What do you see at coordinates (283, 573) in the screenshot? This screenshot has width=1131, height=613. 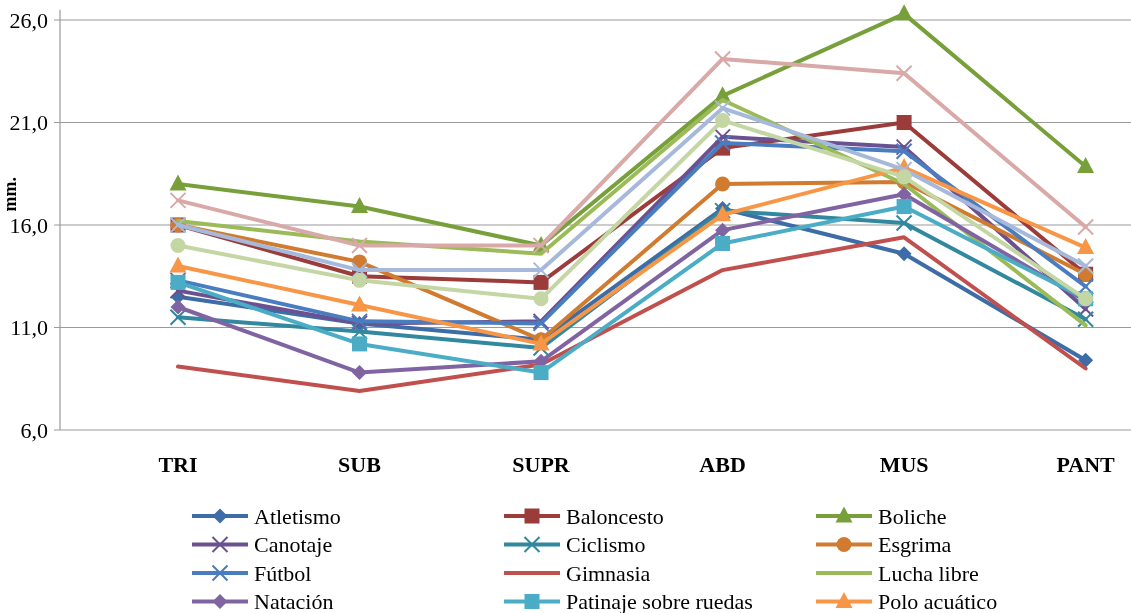 I see `legend-label: Fútbol` at bounding box center [283, 573].